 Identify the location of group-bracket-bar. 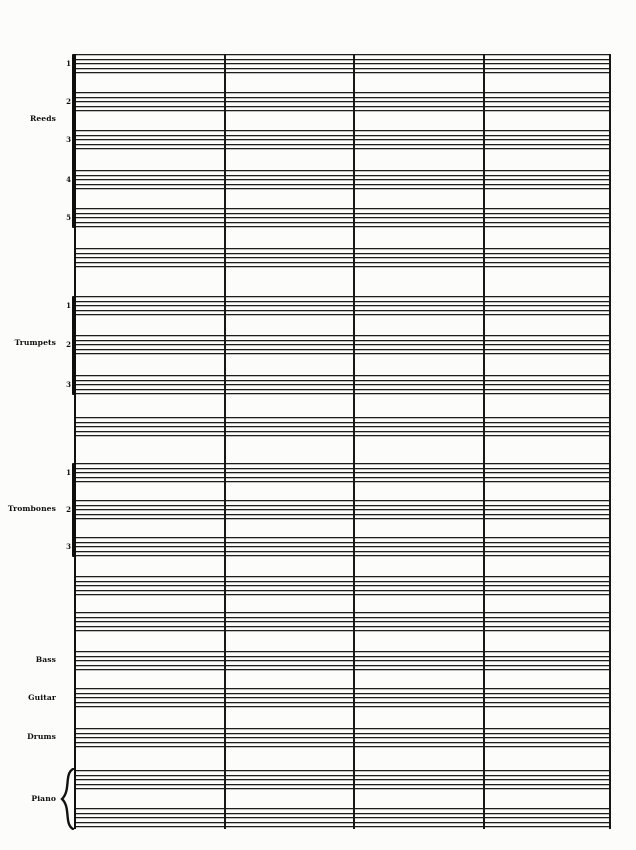
(74, 510).